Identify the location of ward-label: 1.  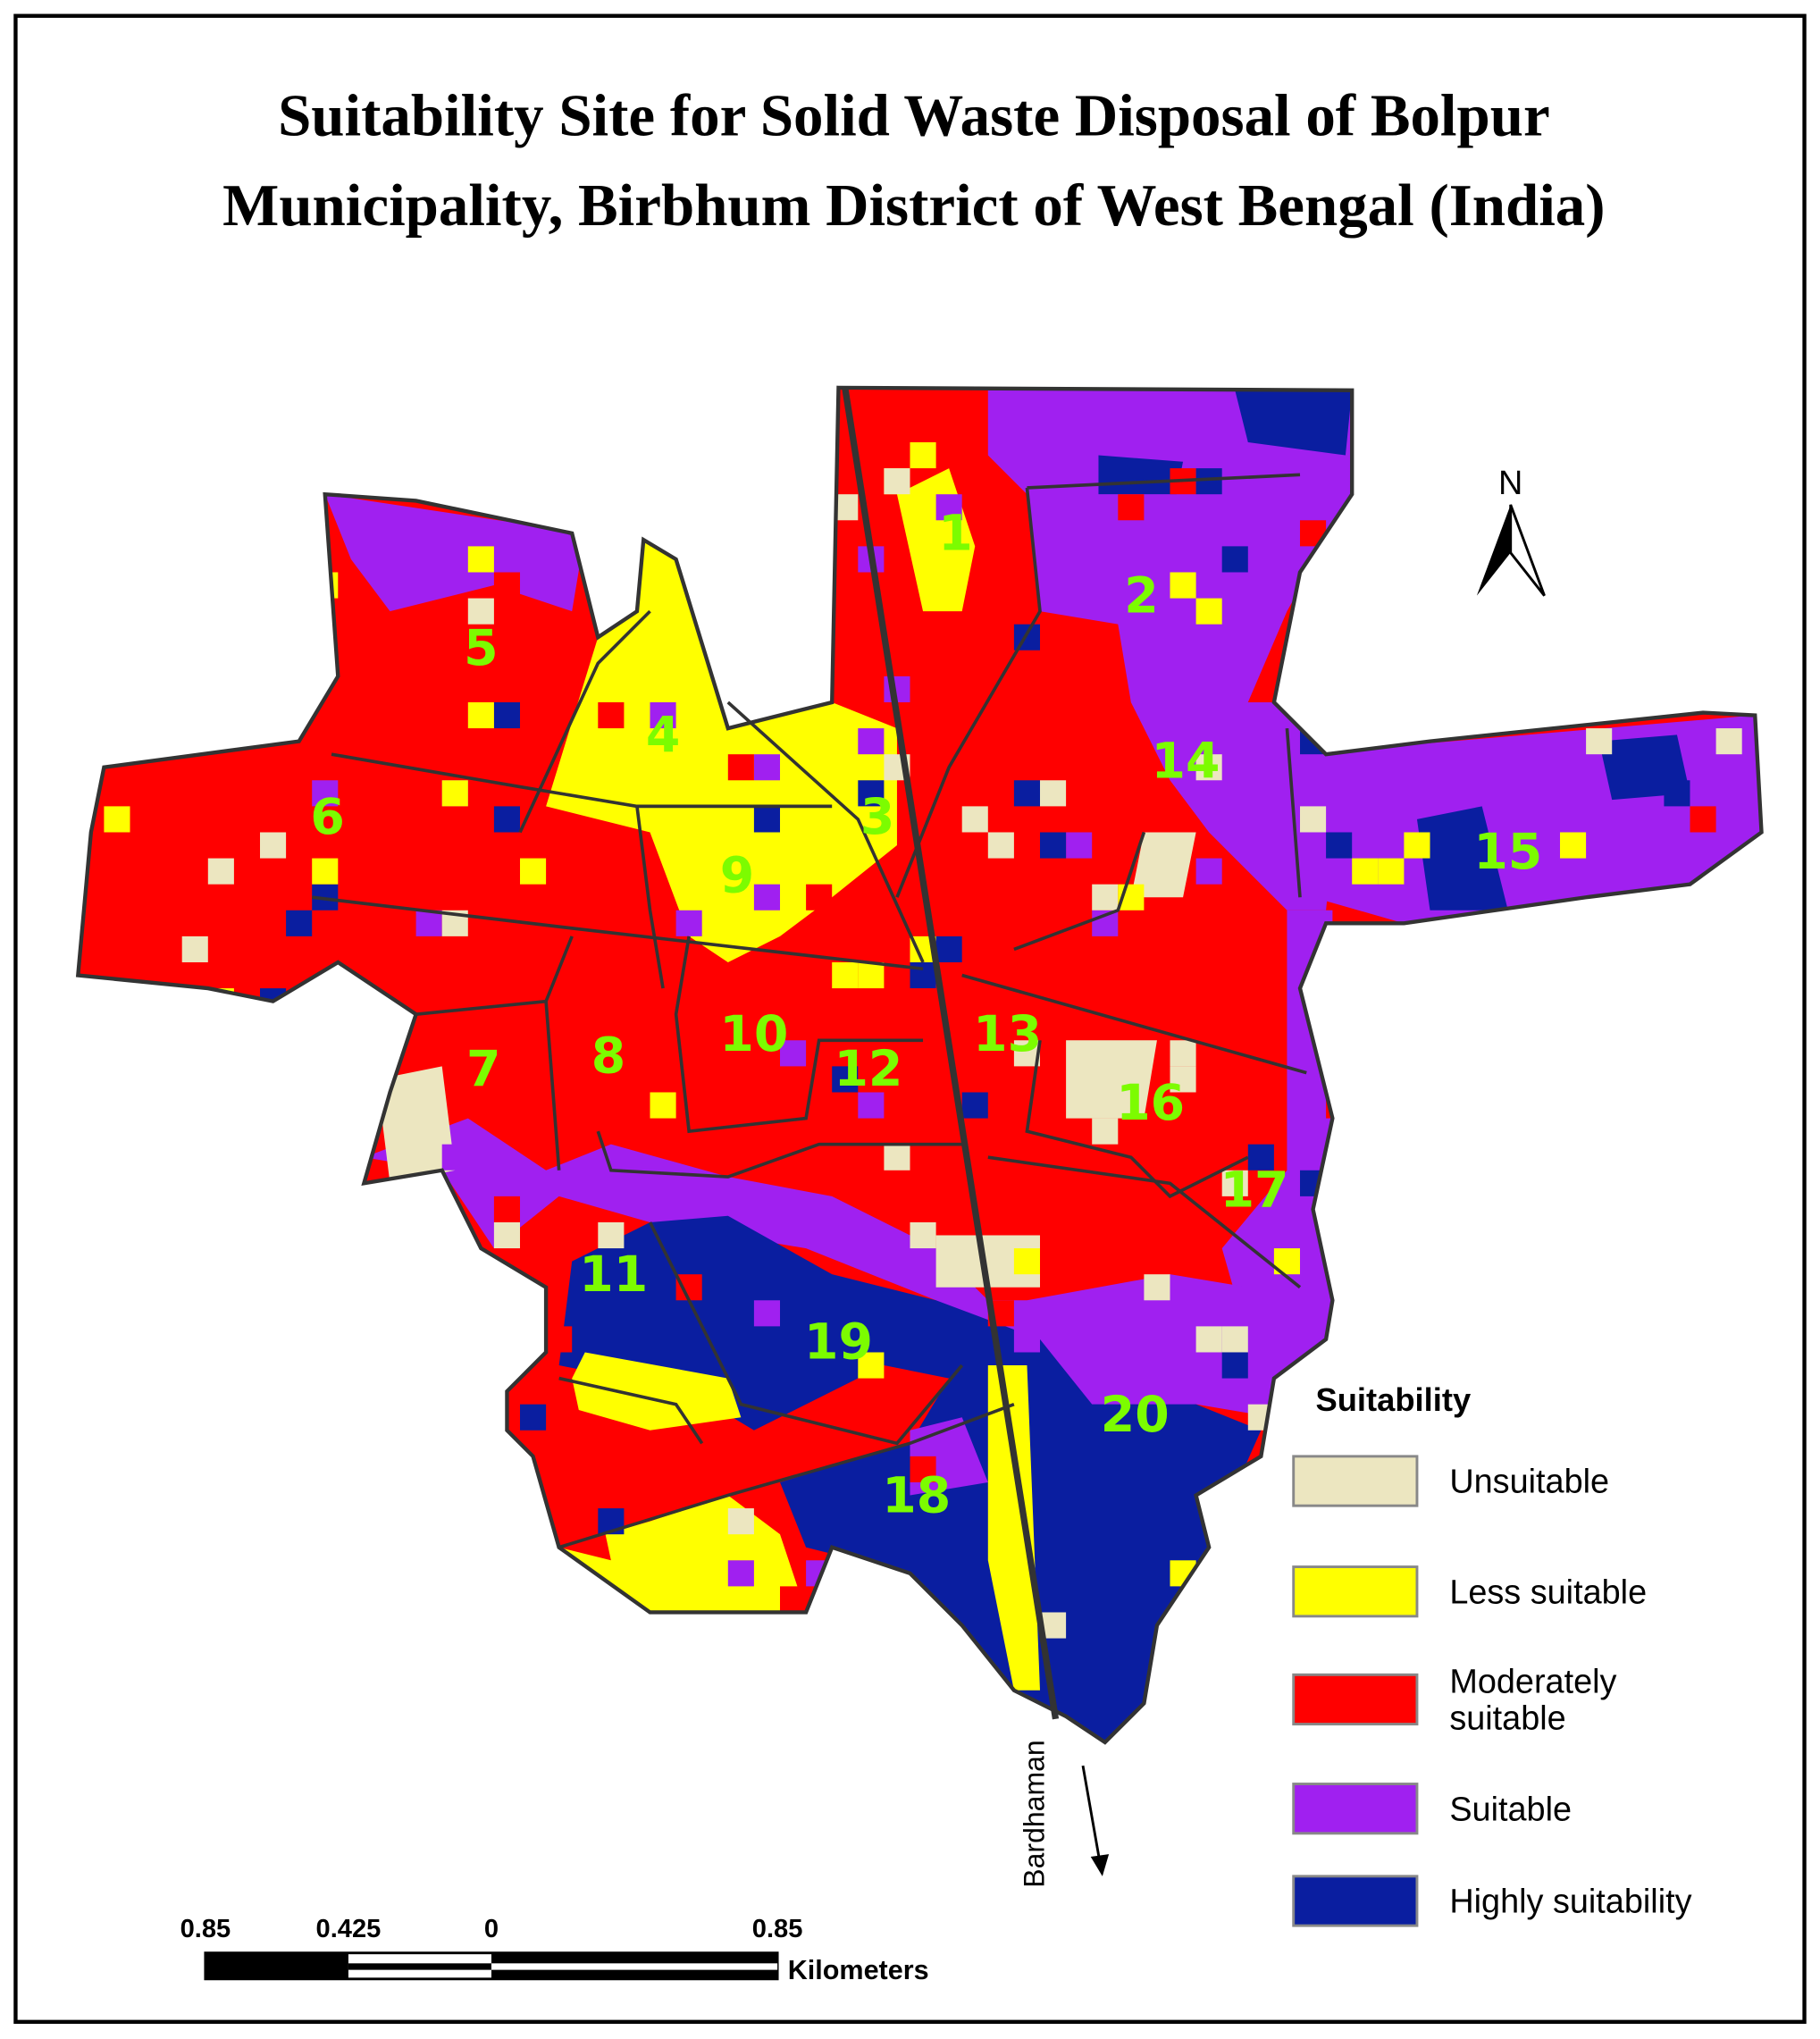
(955, 534).